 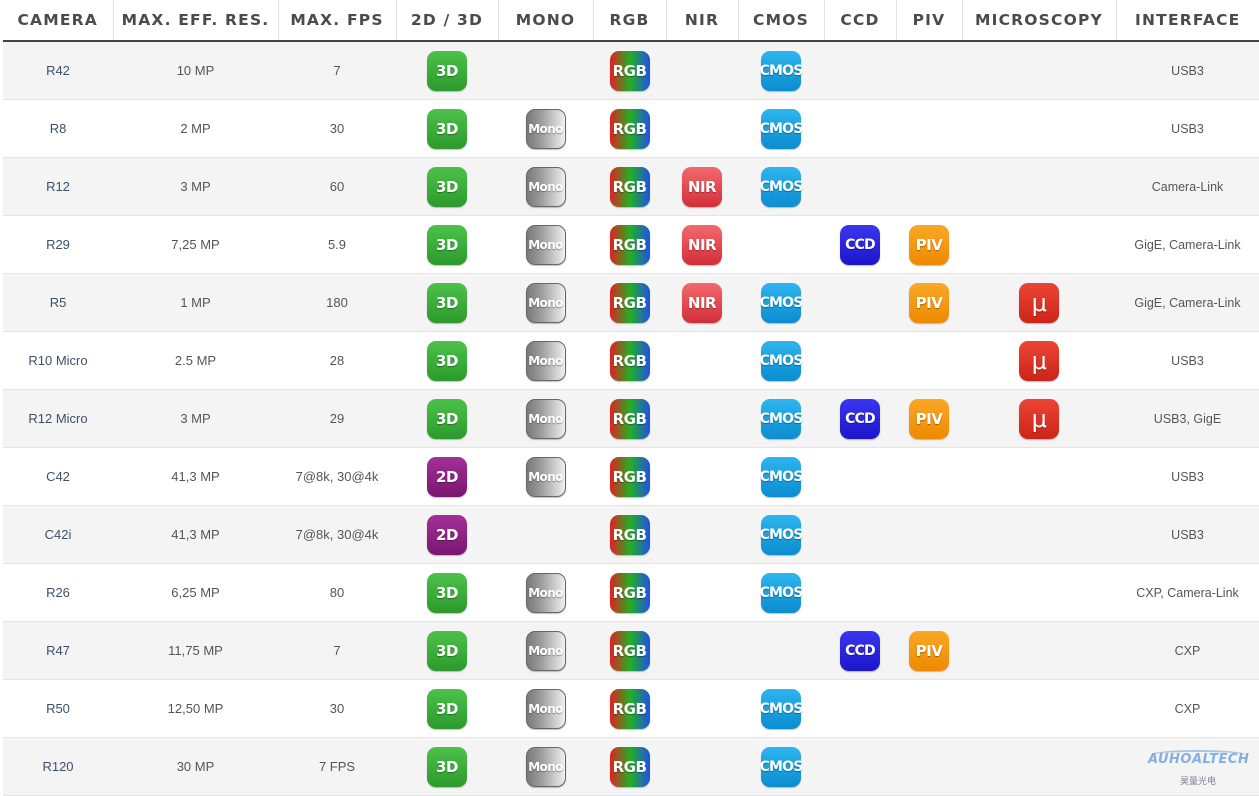 I want to click on cell-cmos, so click(x=781, y=650).